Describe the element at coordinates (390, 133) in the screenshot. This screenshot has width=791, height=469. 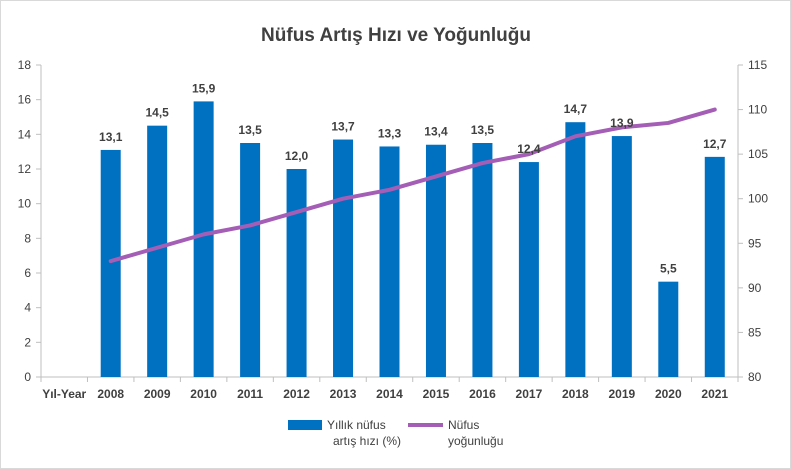
I see `bar-data-label: 13,3` at that location.